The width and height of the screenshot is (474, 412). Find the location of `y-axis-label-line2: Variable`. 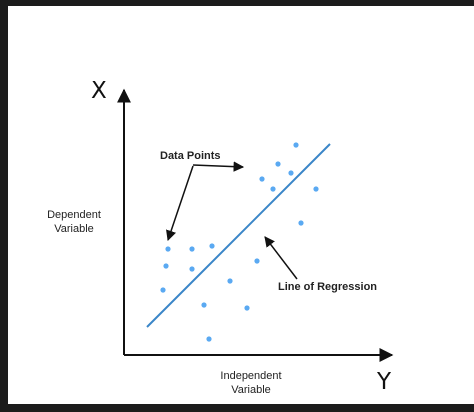

y-axis-label-line2: Variable is located at coordinates (74, 229).